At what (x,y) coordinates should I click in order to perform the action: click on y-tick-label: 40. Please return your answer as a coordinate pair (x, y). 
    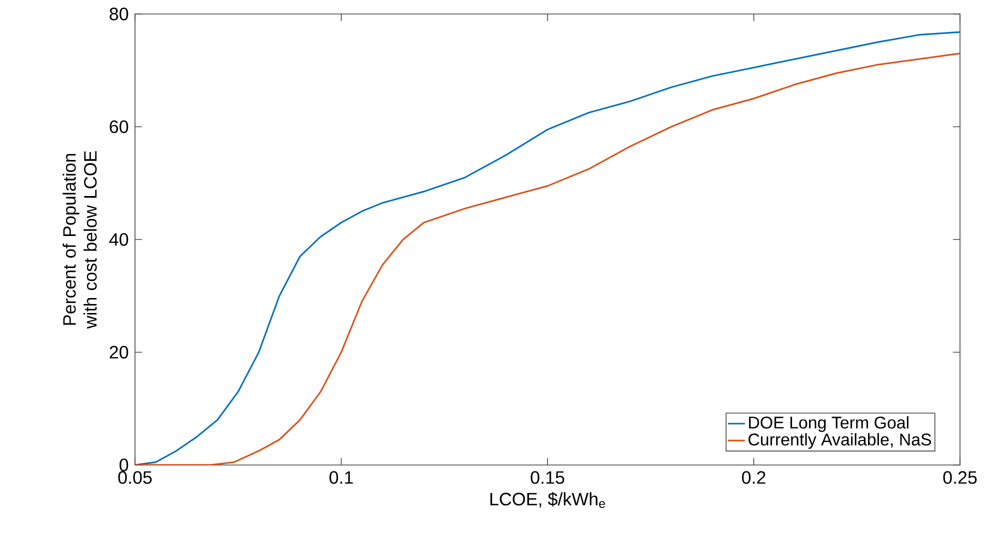
    Looking at the image, I should click on (118, 239).